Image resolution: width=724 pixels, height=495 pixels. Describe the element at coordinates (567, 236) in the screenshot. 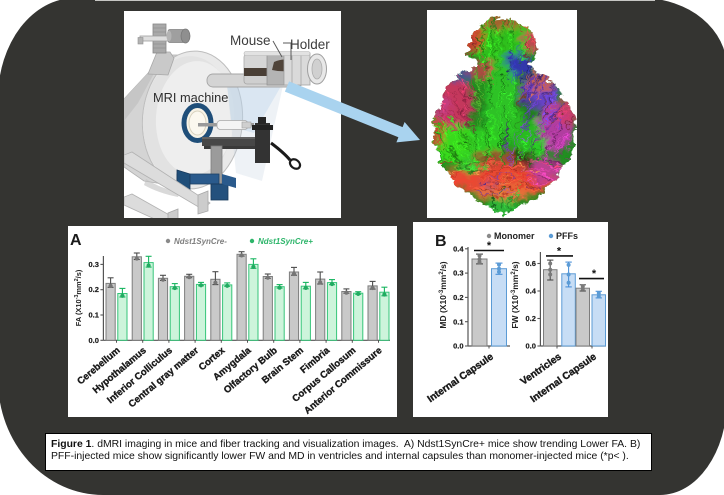

I see `svg-text: PFFs` at that location.